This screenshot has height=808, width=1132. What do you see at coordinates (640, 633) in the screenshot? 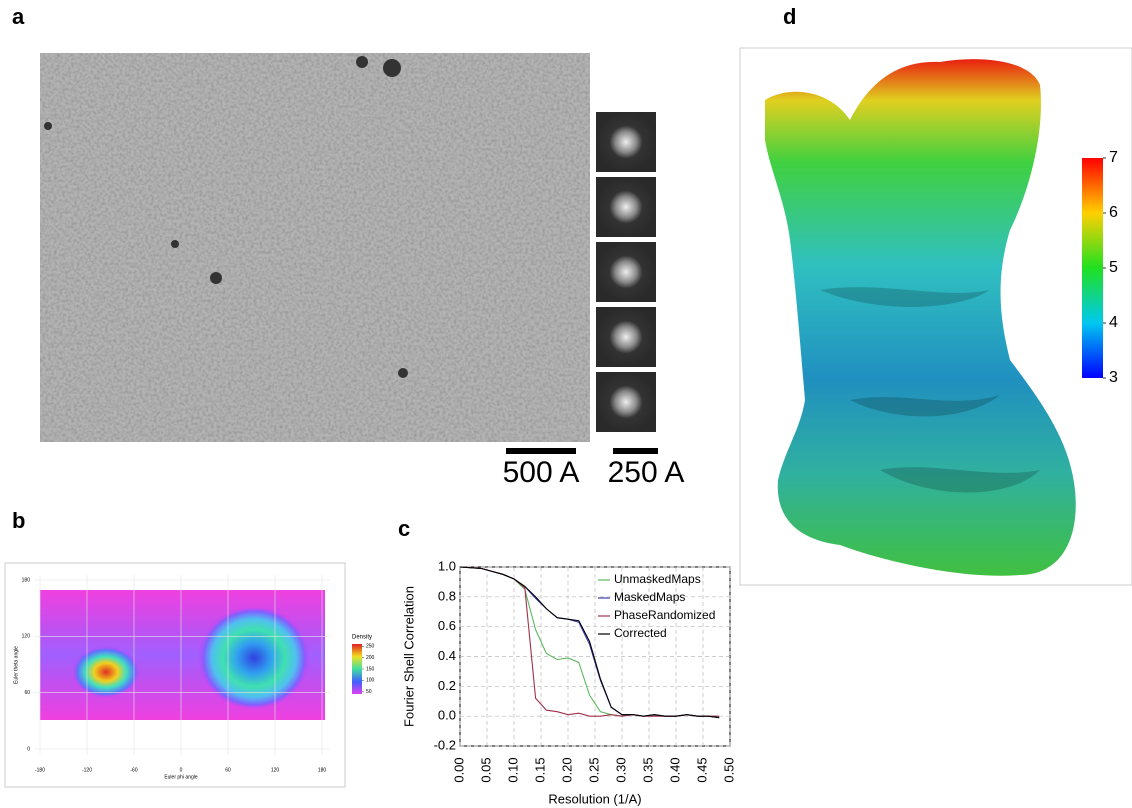
I see `legend-label: Corrected` at bounding box center [640, 633].